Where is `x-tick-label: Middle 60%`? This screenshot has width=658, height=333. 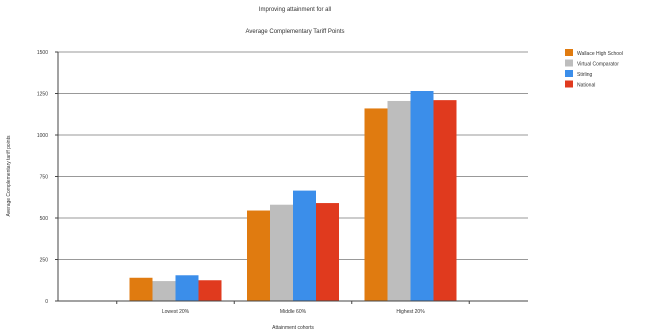 x-tick-label: Middle 60% is located at coordinates (293, 312).